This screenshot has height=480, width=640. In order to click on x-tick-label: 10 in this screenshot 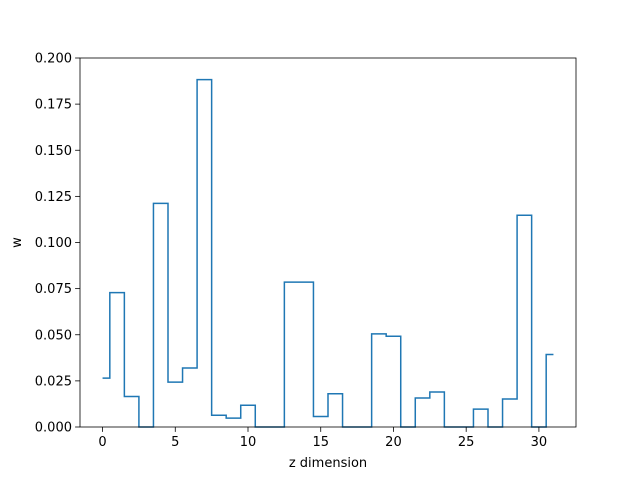, I will do `click(248, 442)`.